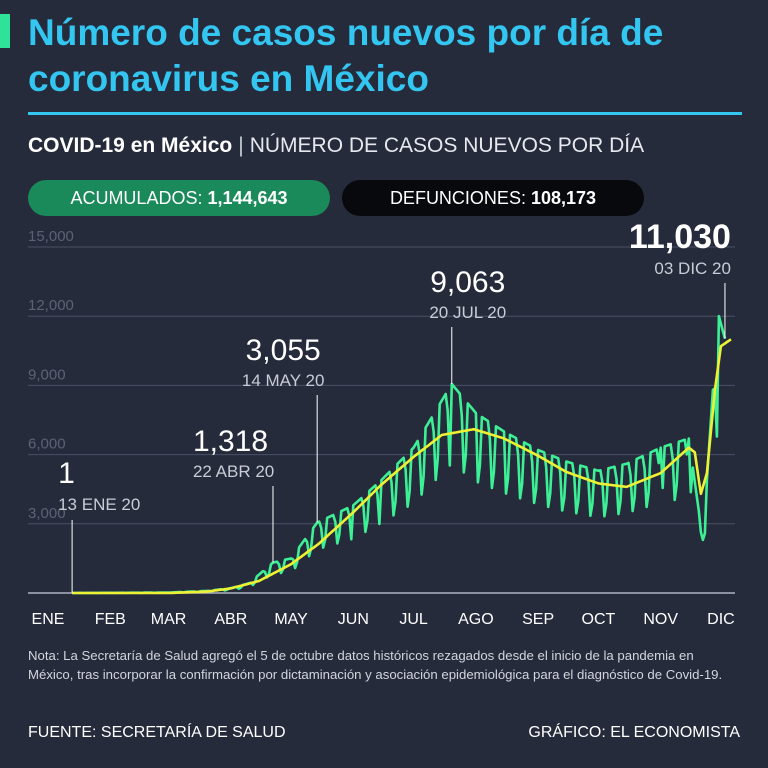 This screenshot has width=768, height=768. Describe the element at coordinates (538, 619) in the screenshot. I see `x-tick-label: SEP` at that location.